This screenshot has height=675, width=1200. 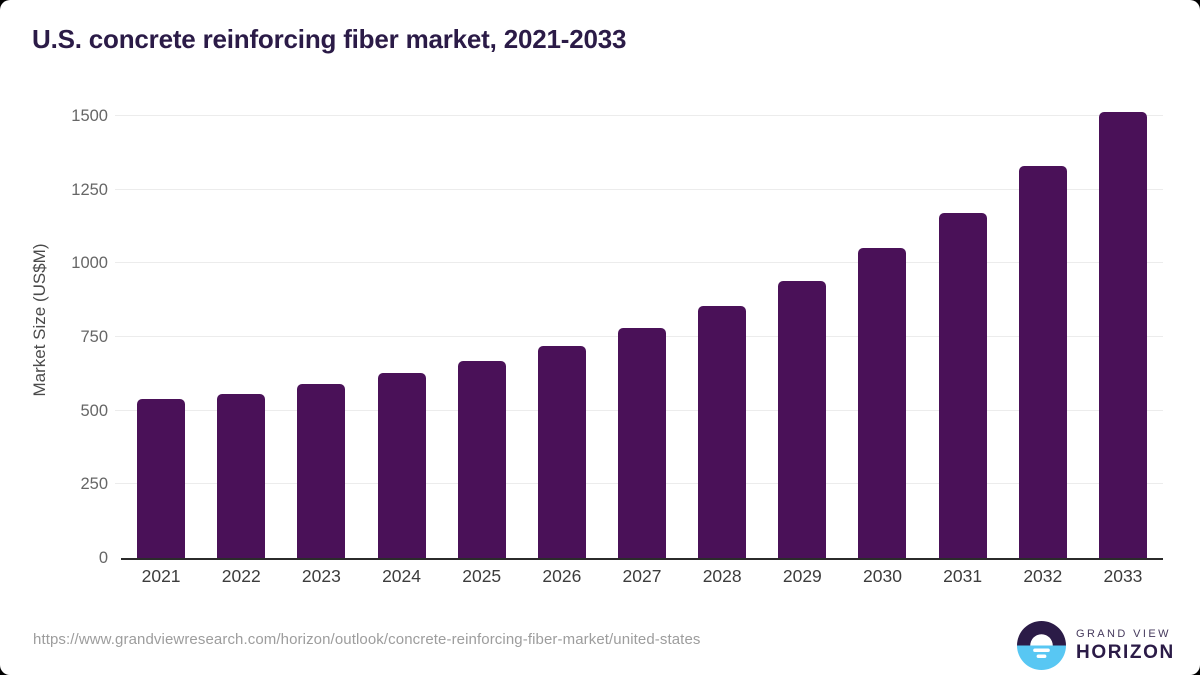 I want to click on x-tick-label: 2023, so click(x=321, y=576).